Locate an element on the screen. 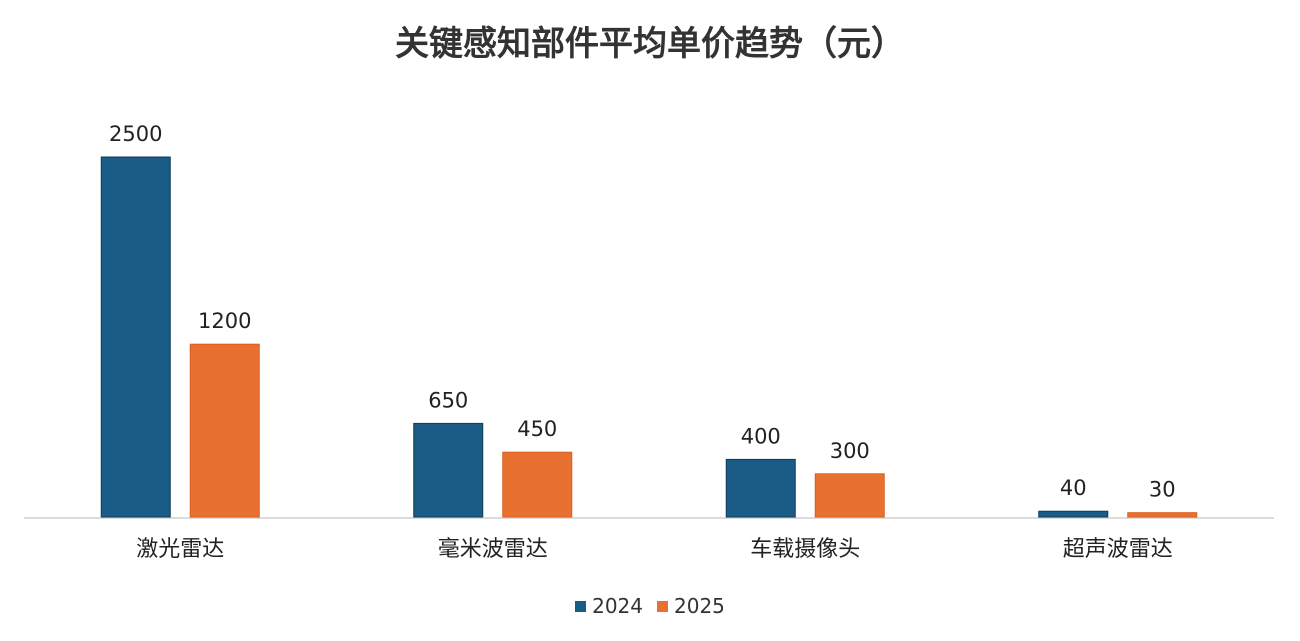 The height and width of the screenshot is (641, 1300). category-label-1: 毫米波雷达 is located at coordinates (493, 549).